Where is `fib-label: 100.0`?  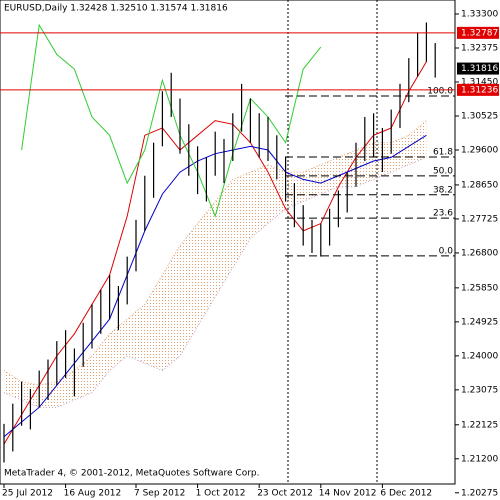
fib-label: 100.0 is located at coordinates (440, 91).